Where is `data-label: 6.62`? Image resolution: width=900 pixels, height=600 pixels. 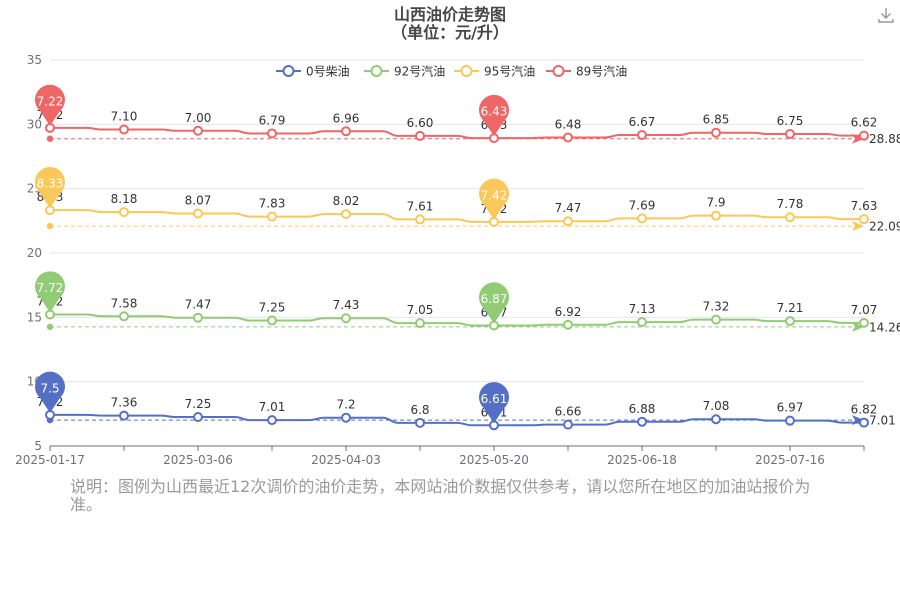
data-label: 6.62 is located at coordinates (864, 123).